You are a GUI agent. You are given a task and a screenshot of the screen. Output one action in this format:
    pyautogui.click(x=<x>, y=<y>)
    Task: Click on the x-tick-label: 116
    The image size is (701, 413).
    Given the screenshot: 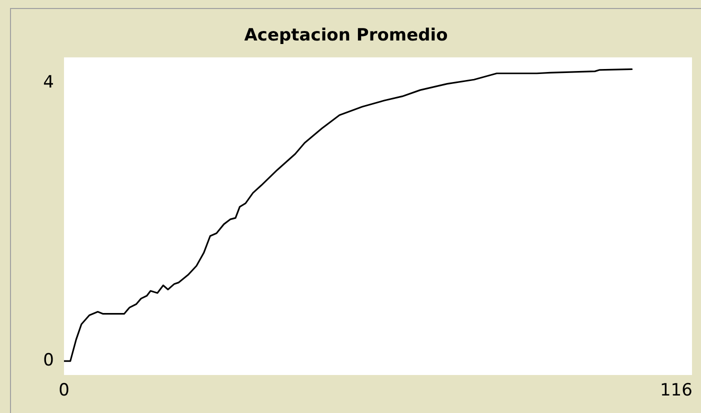 What is the action you would take?
    pyautogui.click(x=676, y=390)
    